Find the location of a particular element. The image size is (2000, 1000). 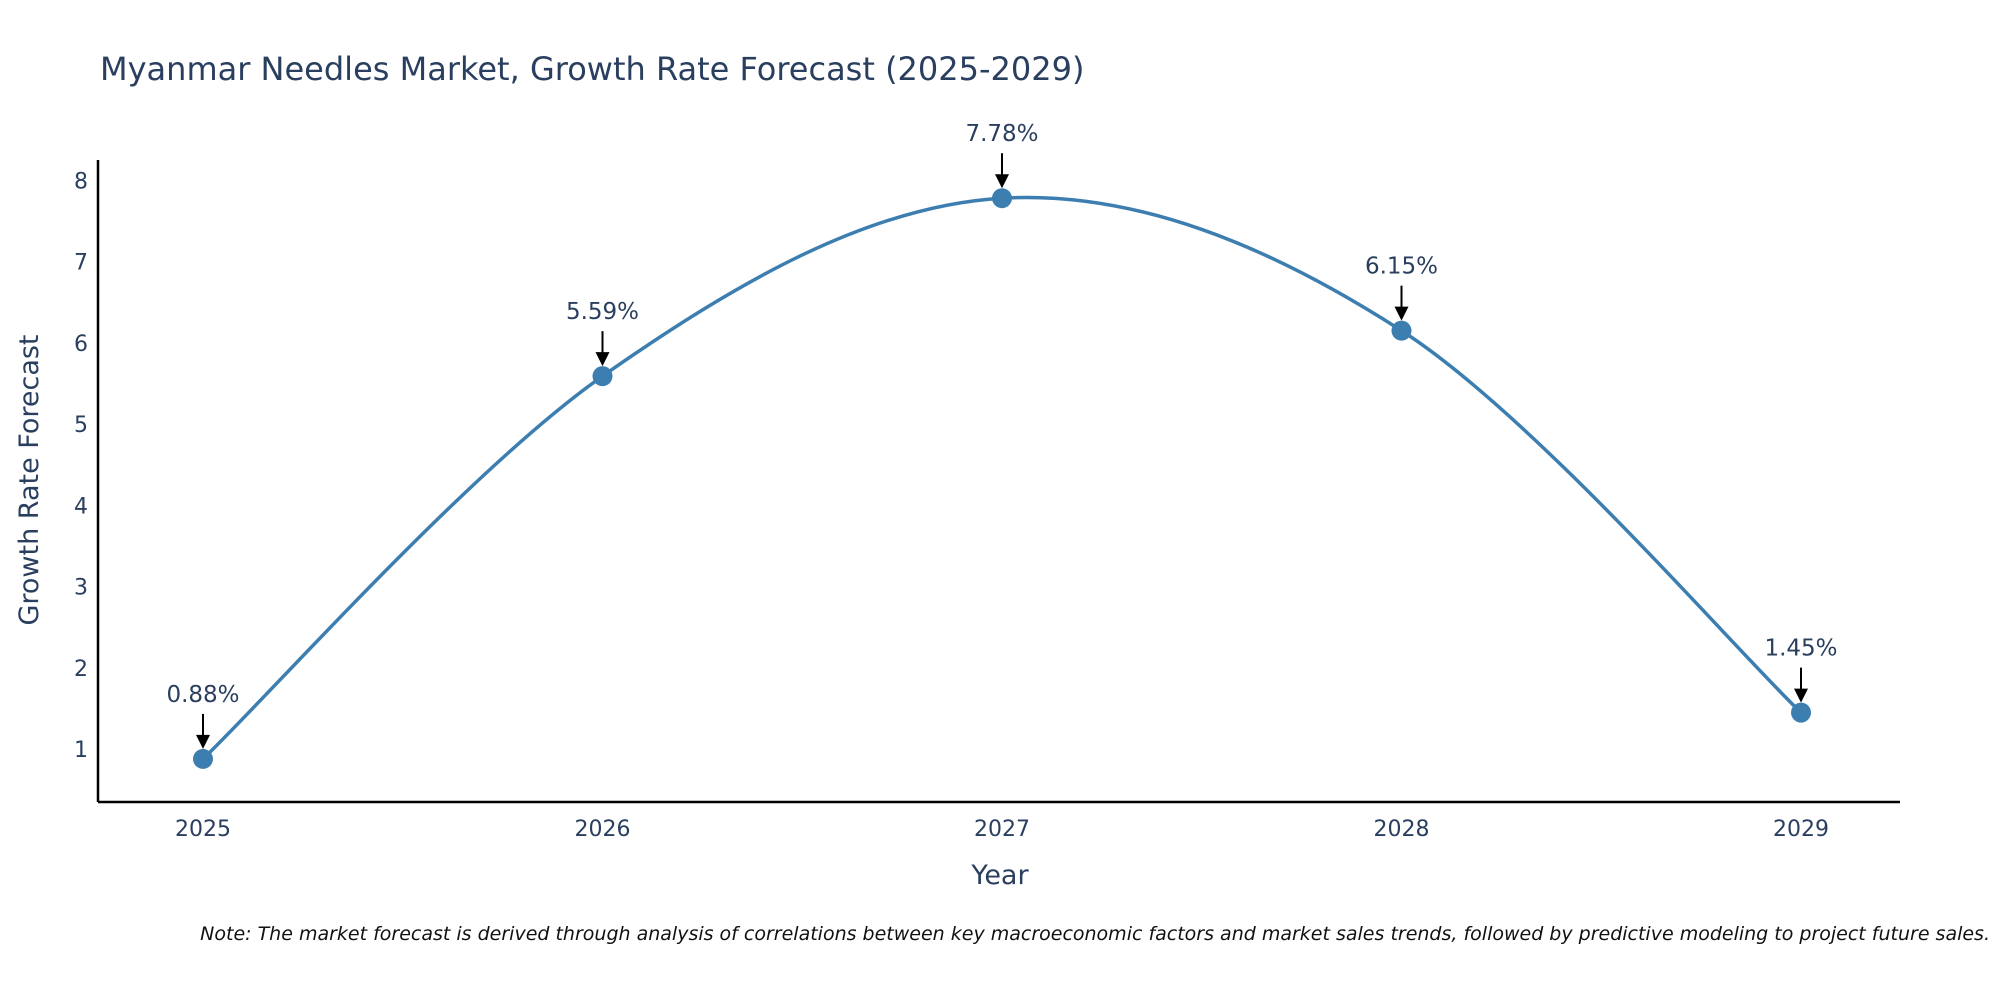

annotation-label: 1.45% is located at coordinates (1800, 649).